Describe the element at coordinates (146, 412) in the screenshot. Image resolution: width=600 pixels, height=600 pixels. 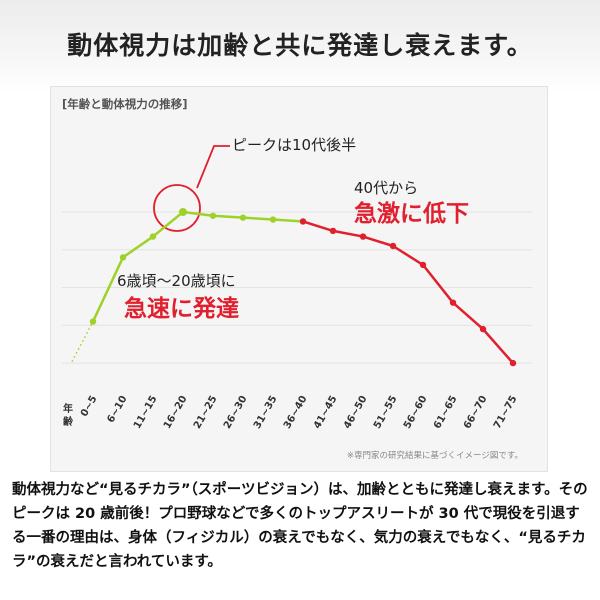
I see `x-tick-label: 11~15` at that location.